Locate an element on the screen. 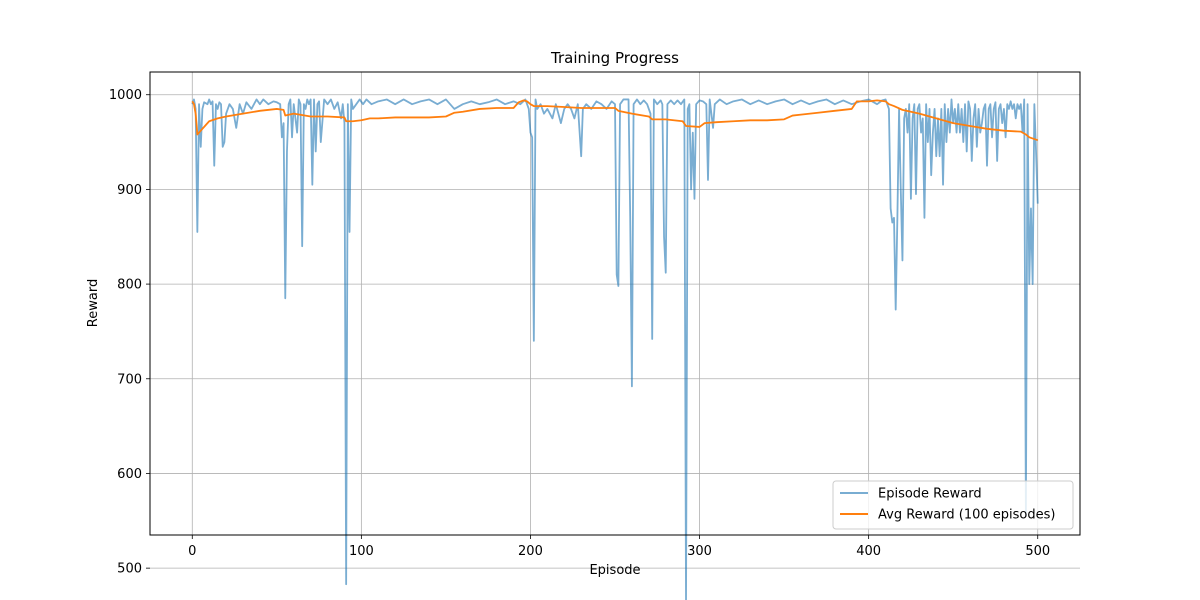  x-axis-ticks: 0 100 200 300 400 500 is located at coordinates (619, 547).